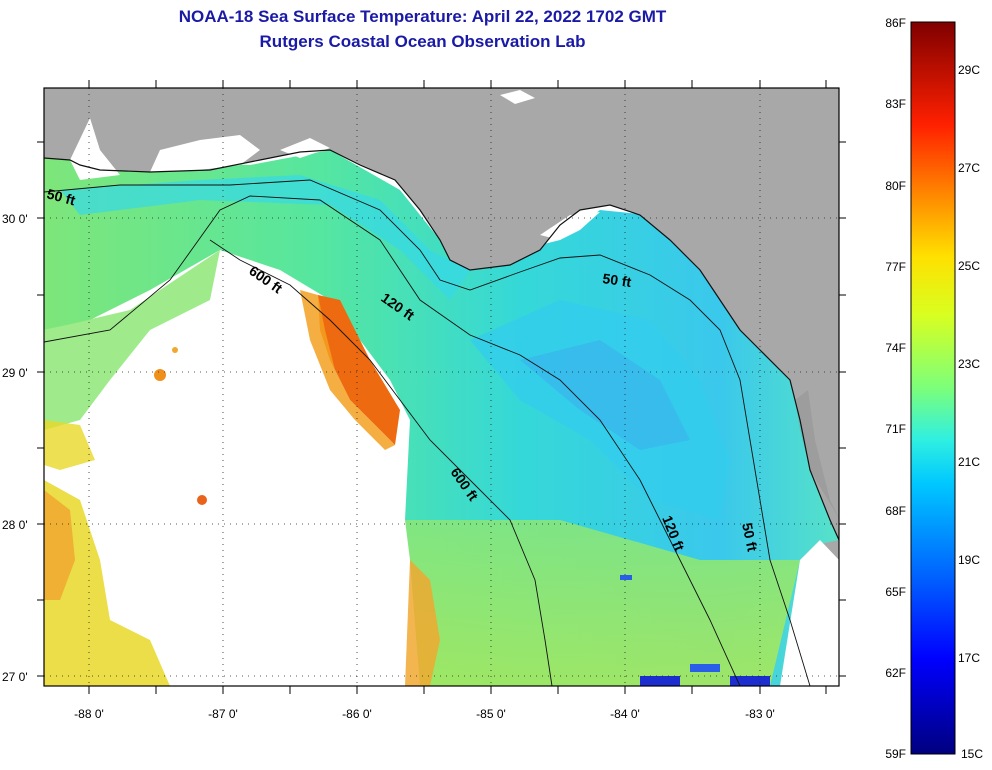 This screenshot has width=992, height=770. Describe the element at coordinates (895, 267) in the screenshot. I see `colorbar-f-label: 77F` at that location.